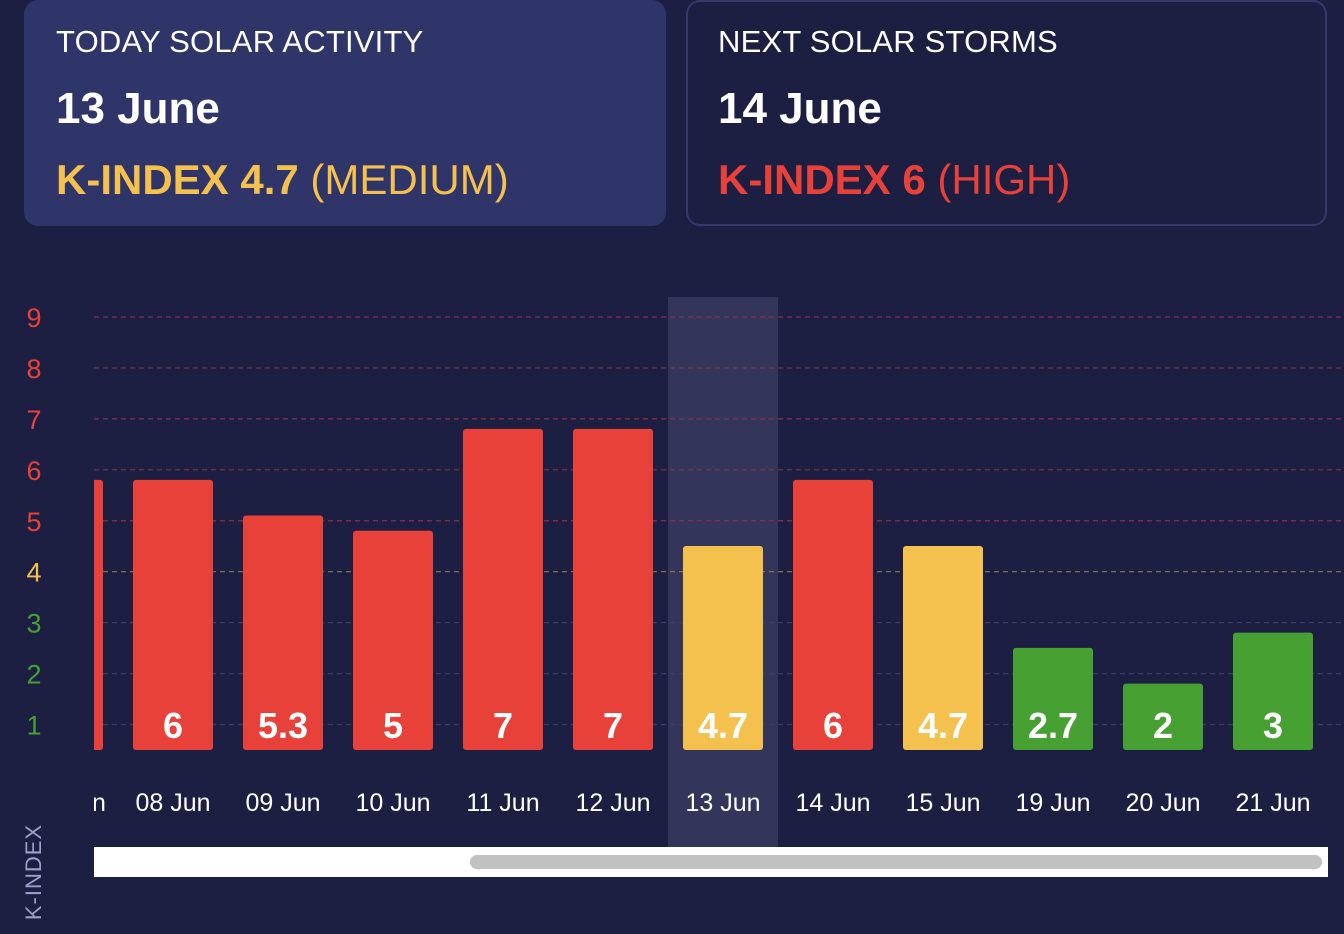 The width and height of the screenshot is (1344, 934). Describe the element at coordinates (896, 862) in the screenshot. I see `chart-scrollbar-thumb` at that location.